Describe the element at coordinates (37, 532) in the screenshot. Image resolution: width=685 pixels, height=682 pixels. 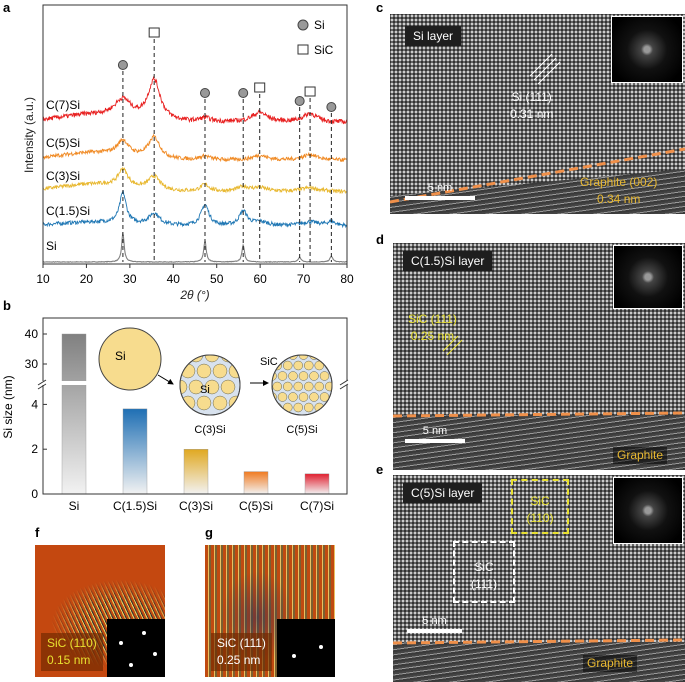
I see `panel-label-f: f` at that location.